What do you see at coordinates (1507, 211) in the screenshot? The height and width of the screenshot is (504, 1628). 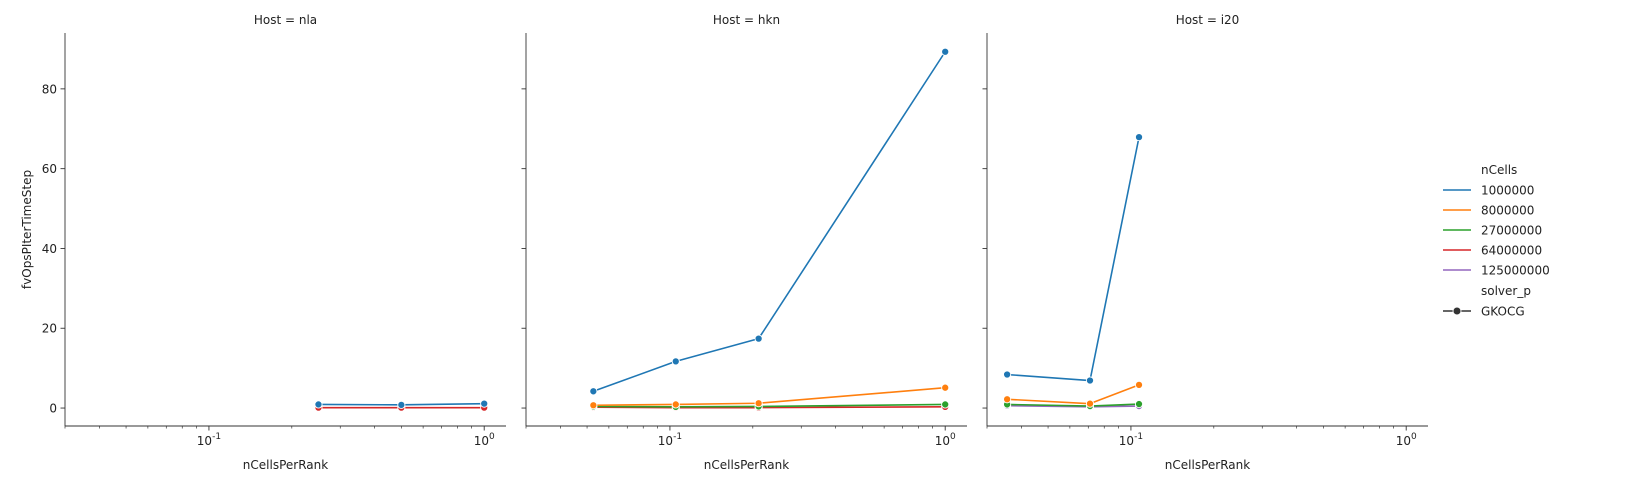 I see `legend-label-8000000: 8000000` at bounding box center [1507, 211].